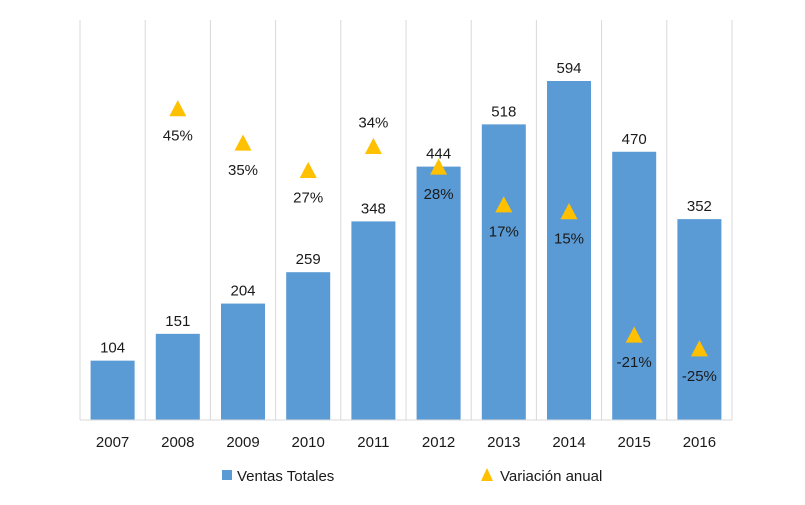 This screenshot has width=805, height=505. What do you see at coordinates (503, 111) in the screenshot?
I see `bar-label-2013: 518` at bounding box center [503, 111].